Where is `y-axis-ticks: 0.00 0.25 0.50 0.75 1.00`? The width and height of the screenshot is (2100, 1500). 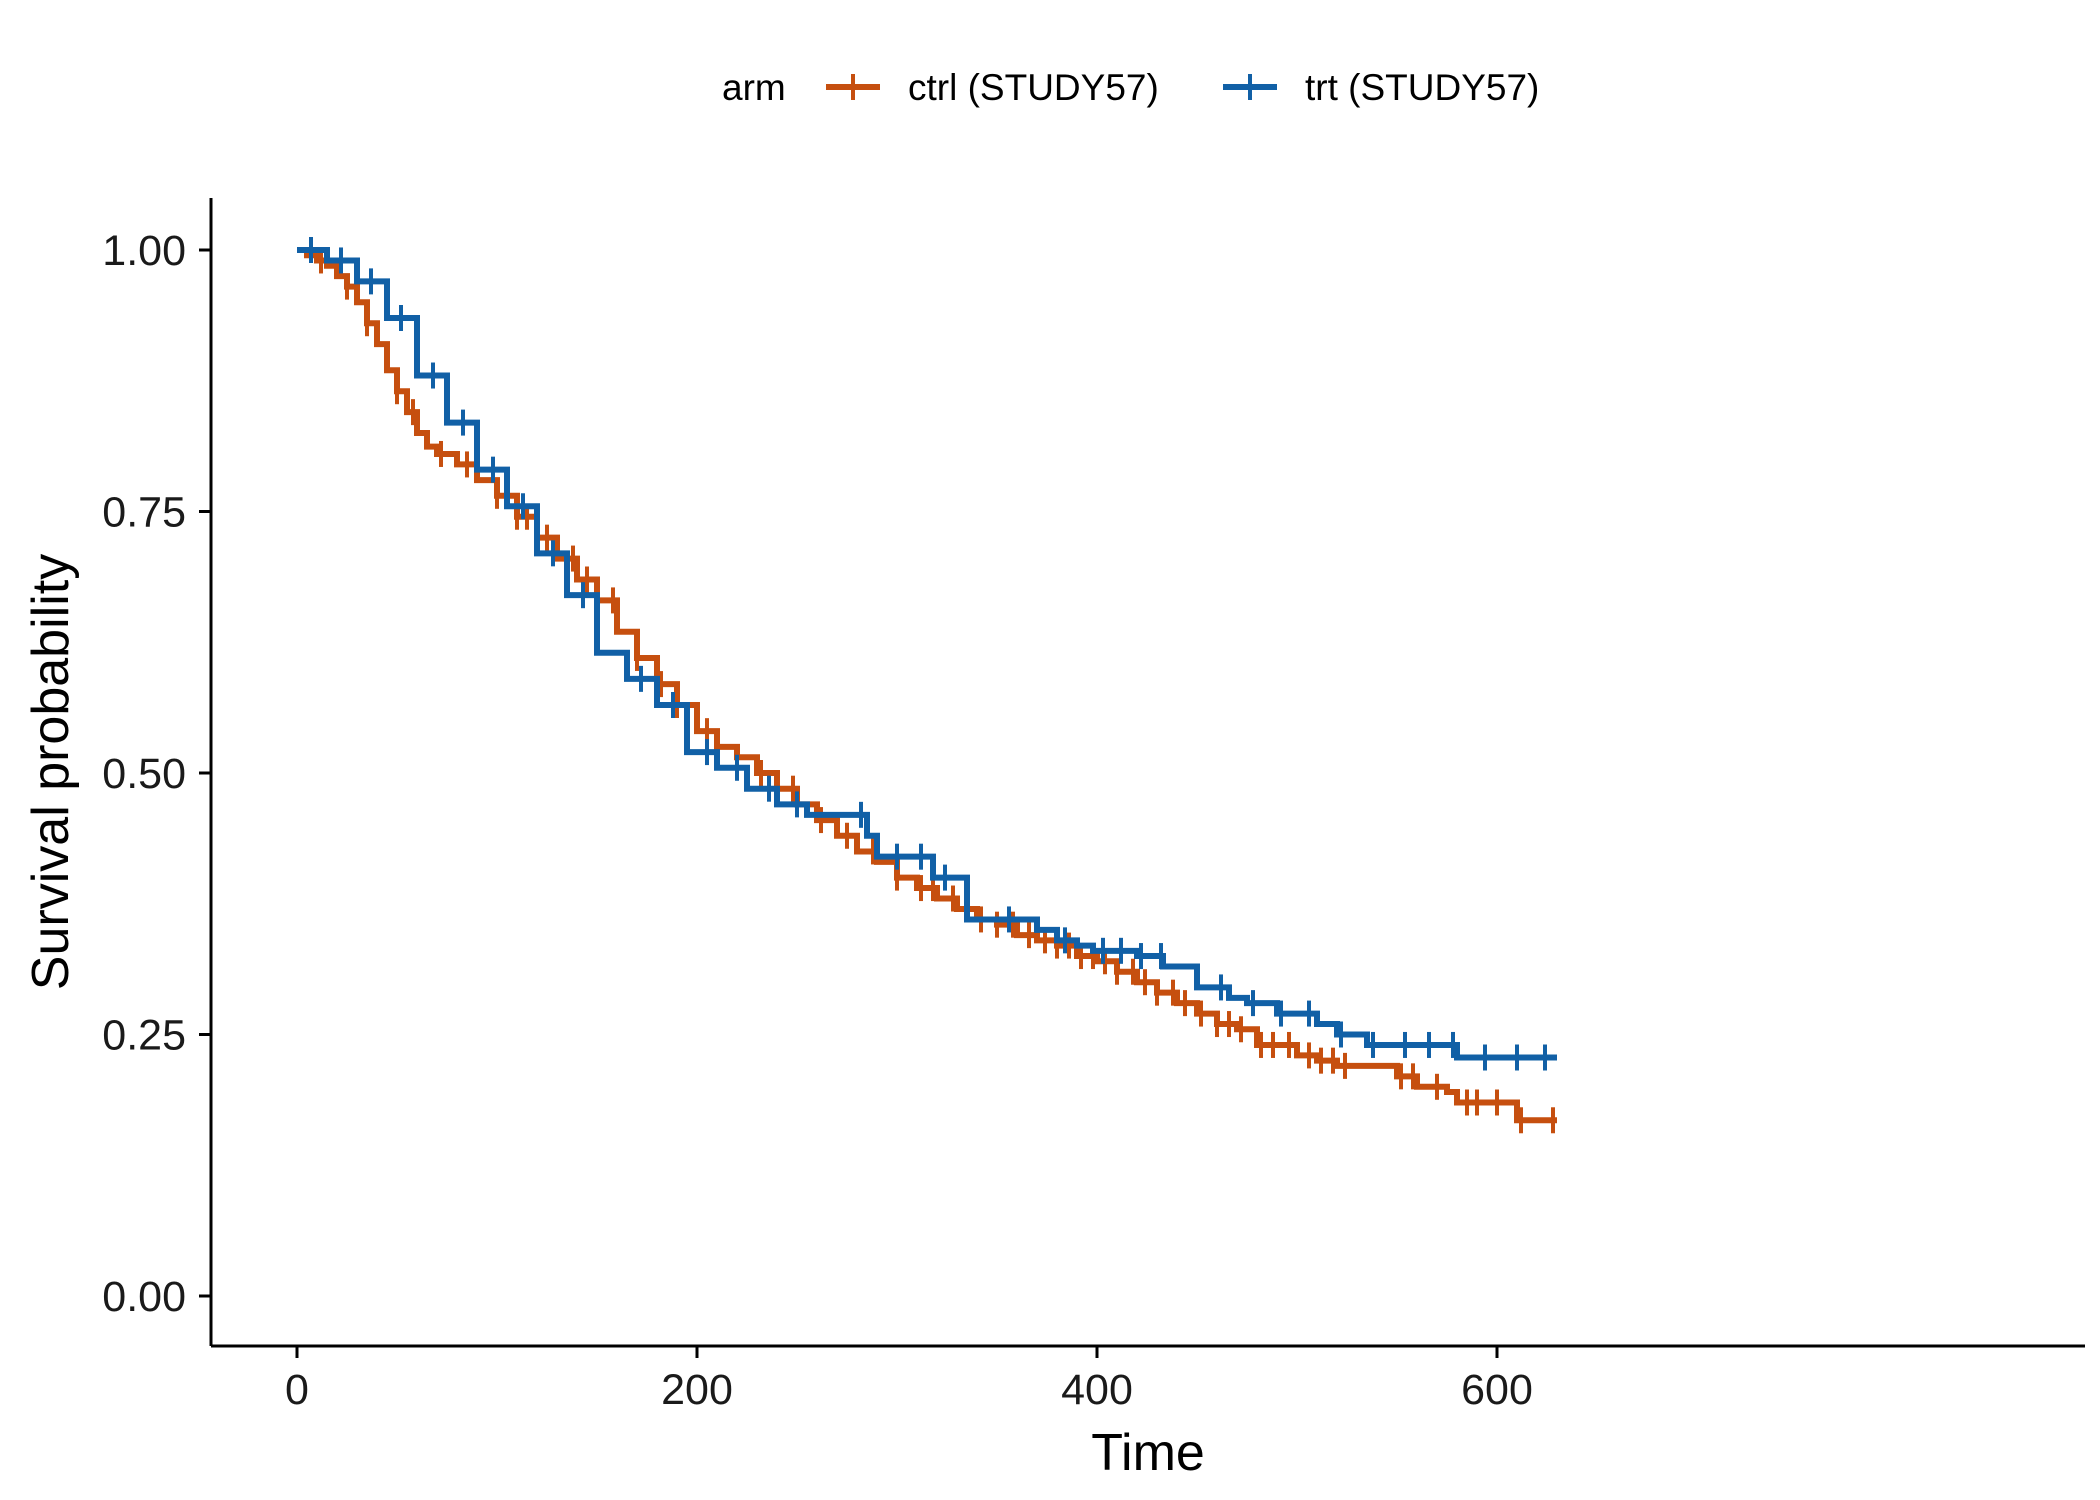
y-axis-ticks: 0.00 0.25 0.50 0.75 1.00 is located at coordinates (156, 774).